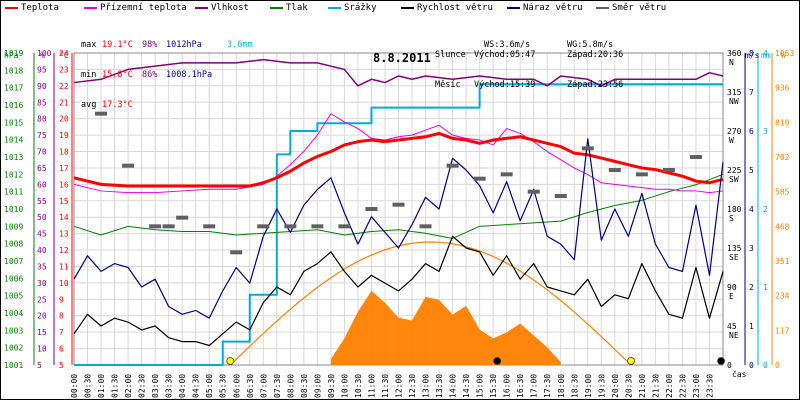  Describe the element at coordinates (731, 62) in the screenshot. I see `tick-label-dir: N` at that location.